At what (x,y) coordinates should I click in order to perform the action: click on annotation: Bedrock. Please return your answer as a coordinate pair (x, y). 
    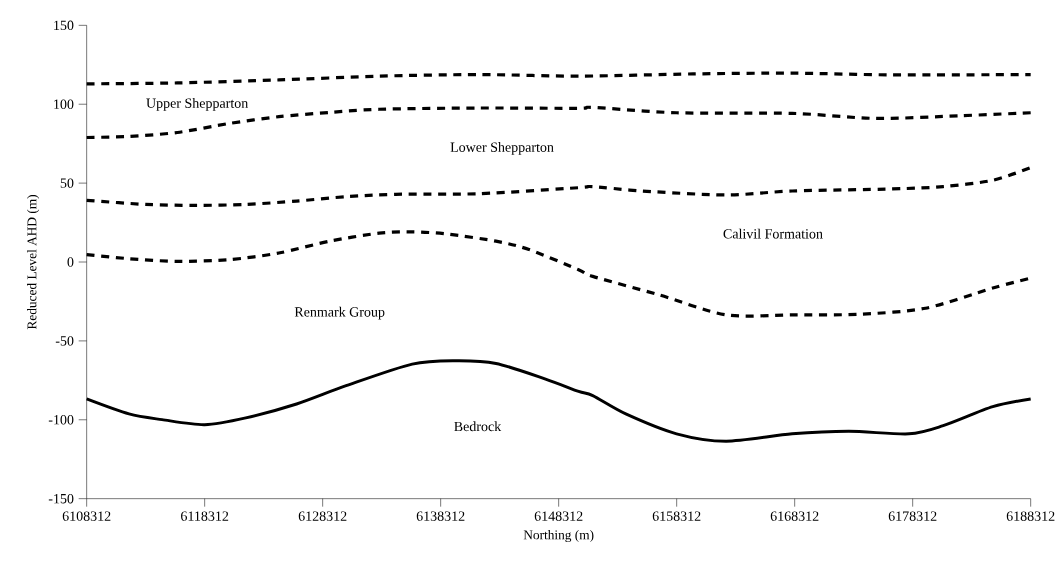
    Looking at the image, I should click on (478, 426).